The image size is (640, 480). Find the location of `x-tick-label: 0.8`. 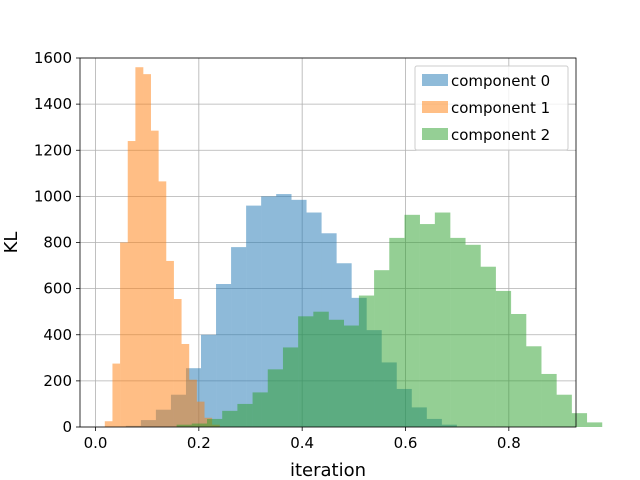

x-tick-label: 0.8 is located at coordinates (509, 443).